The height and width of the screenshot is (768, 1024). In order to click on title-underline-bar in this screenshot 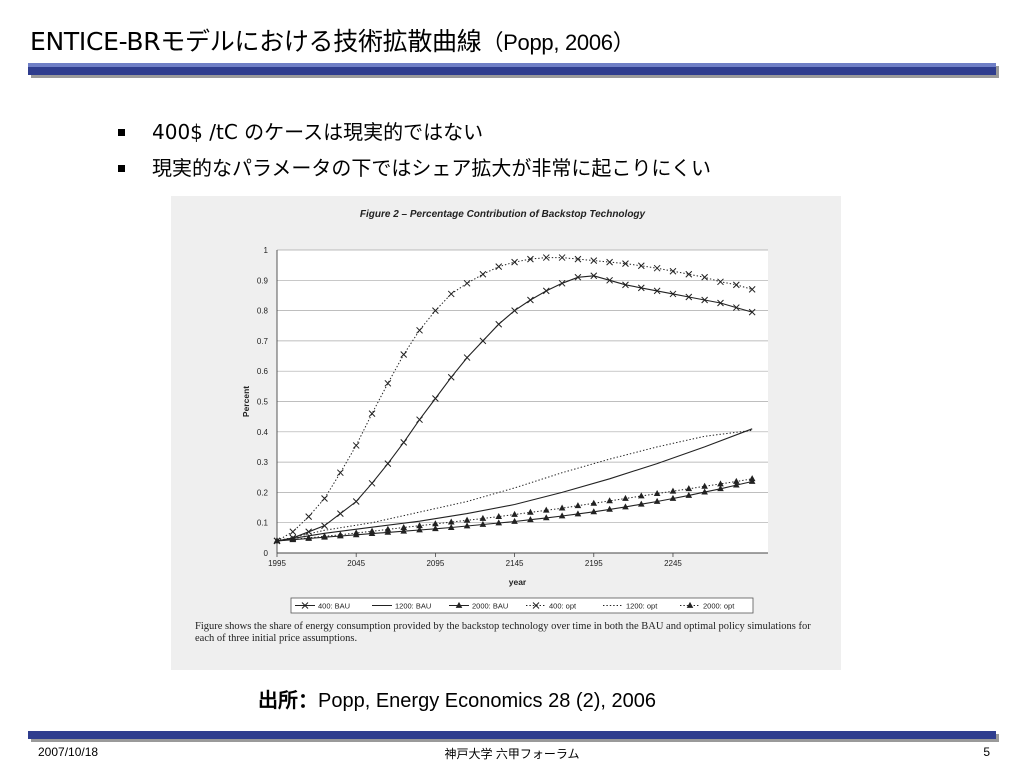, I will do `click(512, 69)`.